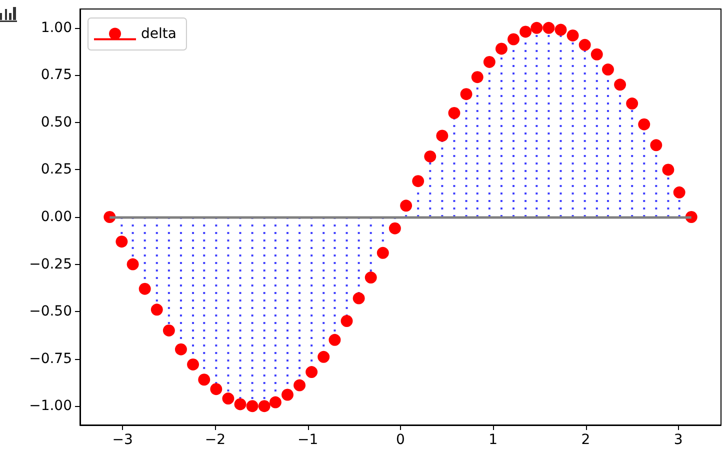 The height and width of the screenshot is (464, 725). Describe the element at coordinates (56, 122) in the screenshot. I see `y-tick-label: 0.50` at that location.